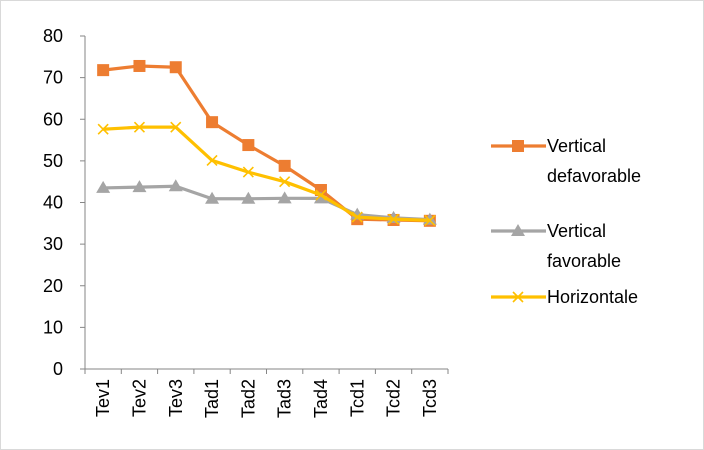  What do you see at coordinates (53, 78) in the screenshot?
I see `y-tick-label: 70` at bounding box center [53, 78].